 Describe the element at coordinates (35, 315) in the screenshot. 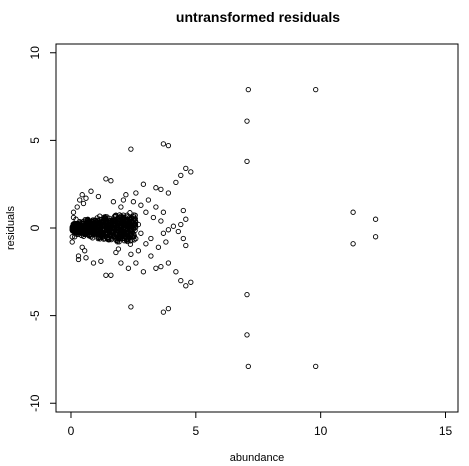

I see `y-tick-label: -5` at that location.